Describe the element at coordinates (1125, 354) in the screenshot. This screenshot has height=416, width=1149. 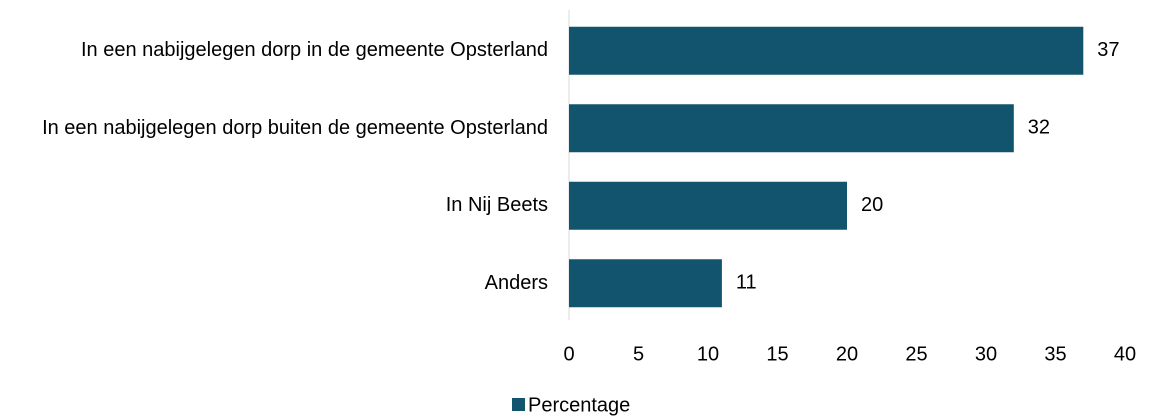
I see `x-tick-label: 40` at that location.